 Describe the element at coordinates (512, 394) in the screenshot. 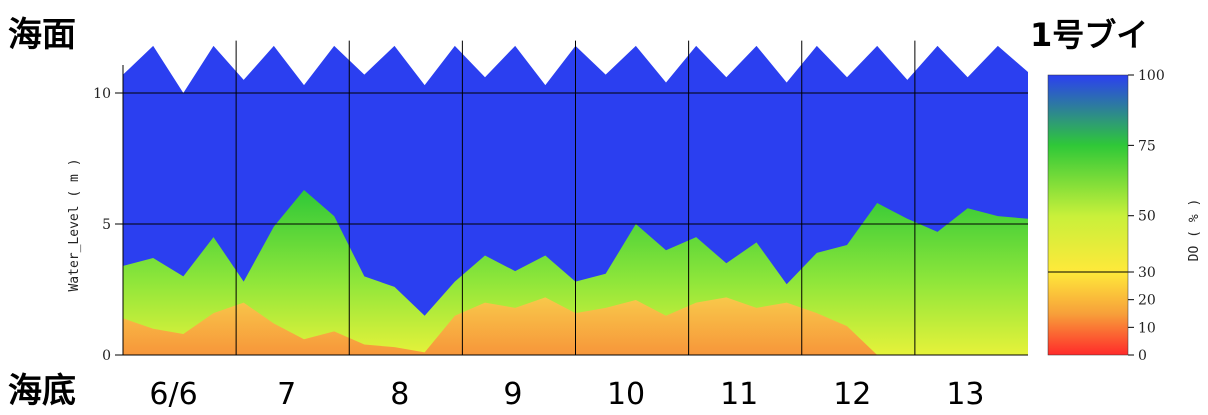

I see `x-tick-label: 9` at that location.